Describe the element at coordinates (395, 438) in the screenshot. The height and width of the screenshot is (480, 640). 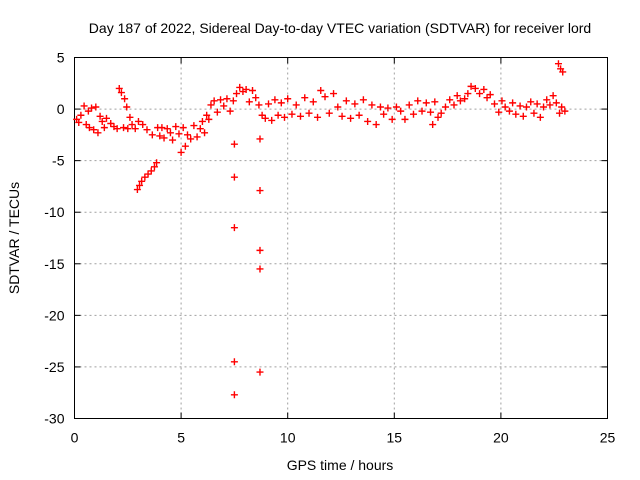
I see `x-tick-label: 15` at that location.